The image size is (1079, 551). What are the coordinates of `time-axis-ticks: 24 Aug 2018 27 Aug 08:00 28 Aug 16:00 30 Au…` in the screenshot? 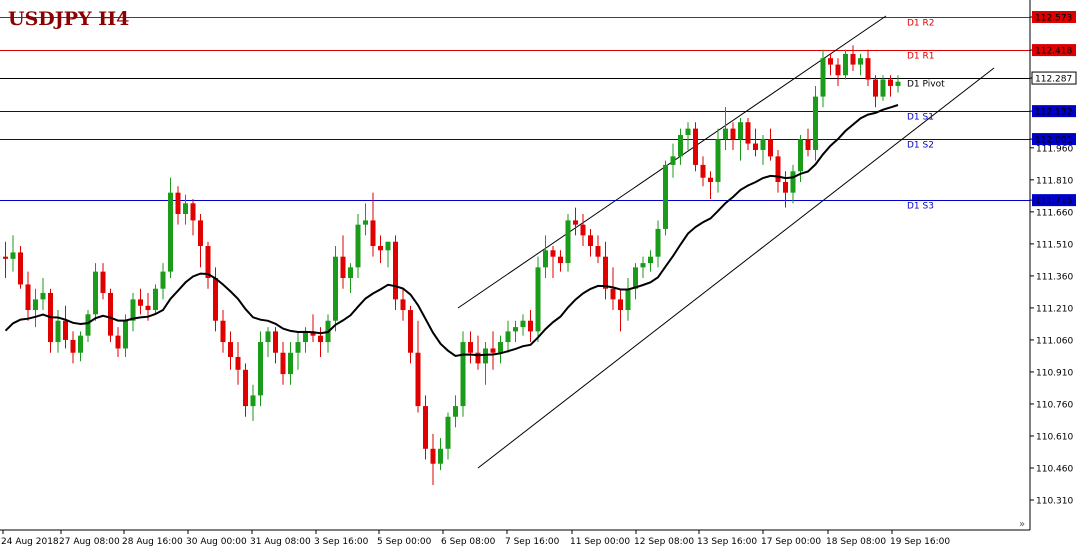 It's located at (475, 538).